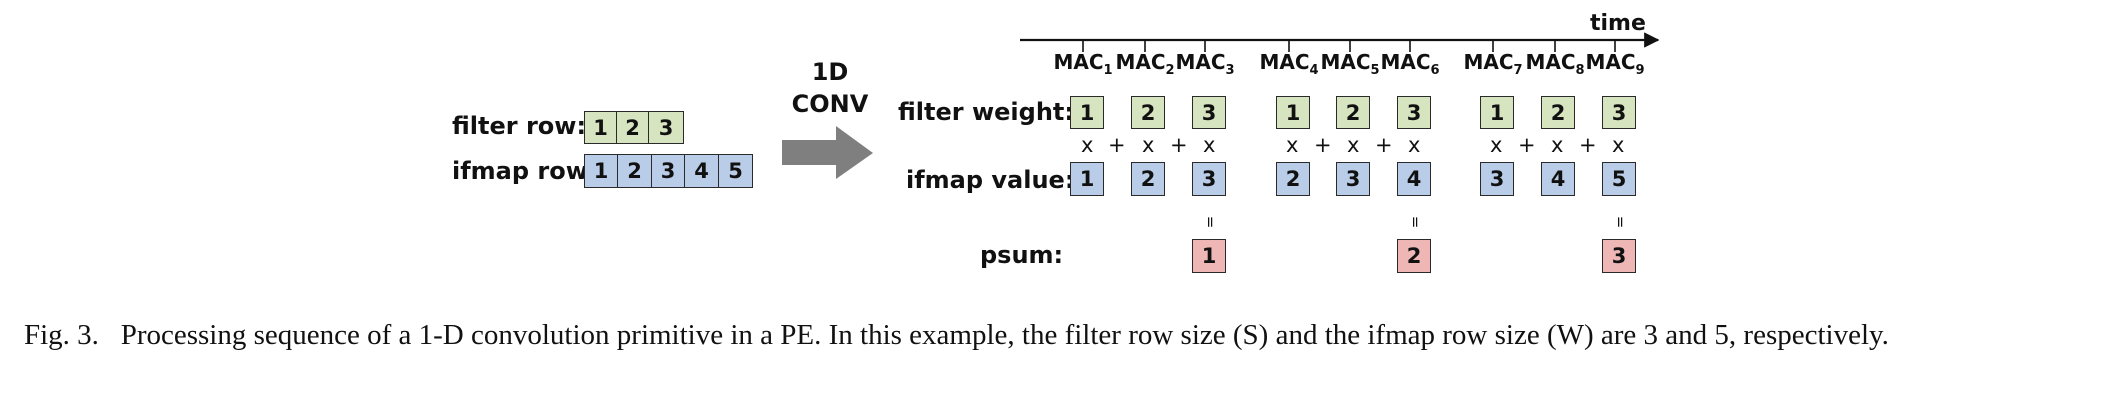 This screenshot has width=2111, height=400. What do you see at coordinates (1087, 179) in the screenshot?
I see `ifmap-value-cell: 1` at bounding box center [1087, 179].